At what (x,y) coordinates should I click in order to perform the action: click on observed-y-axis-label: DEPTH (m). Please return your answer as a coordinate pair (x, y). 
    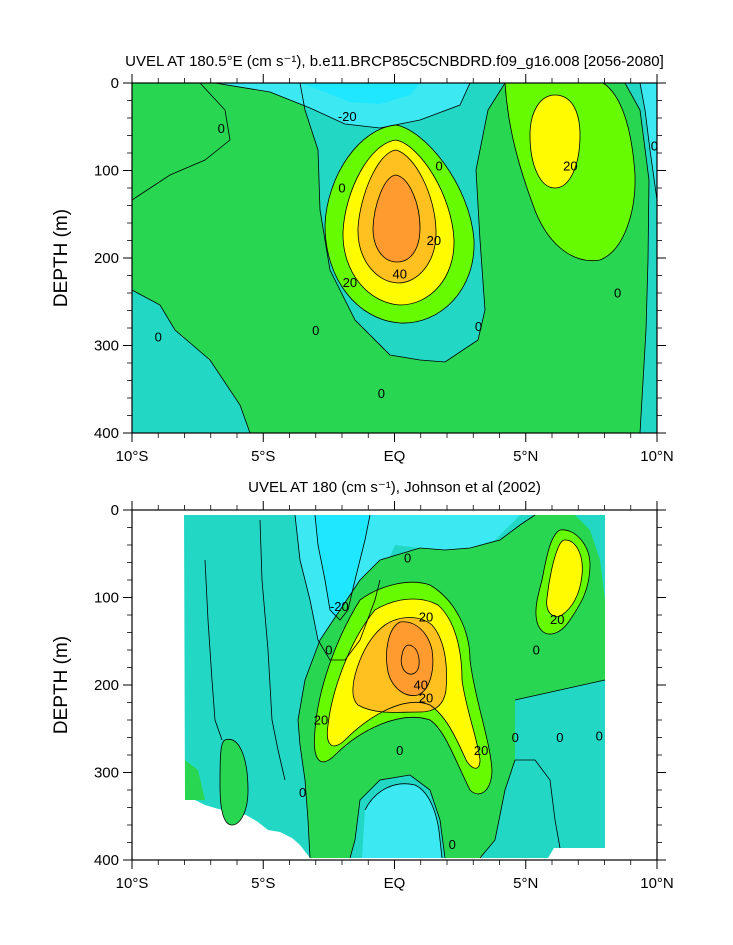
    Looking at the image, I should click on (61, 685).